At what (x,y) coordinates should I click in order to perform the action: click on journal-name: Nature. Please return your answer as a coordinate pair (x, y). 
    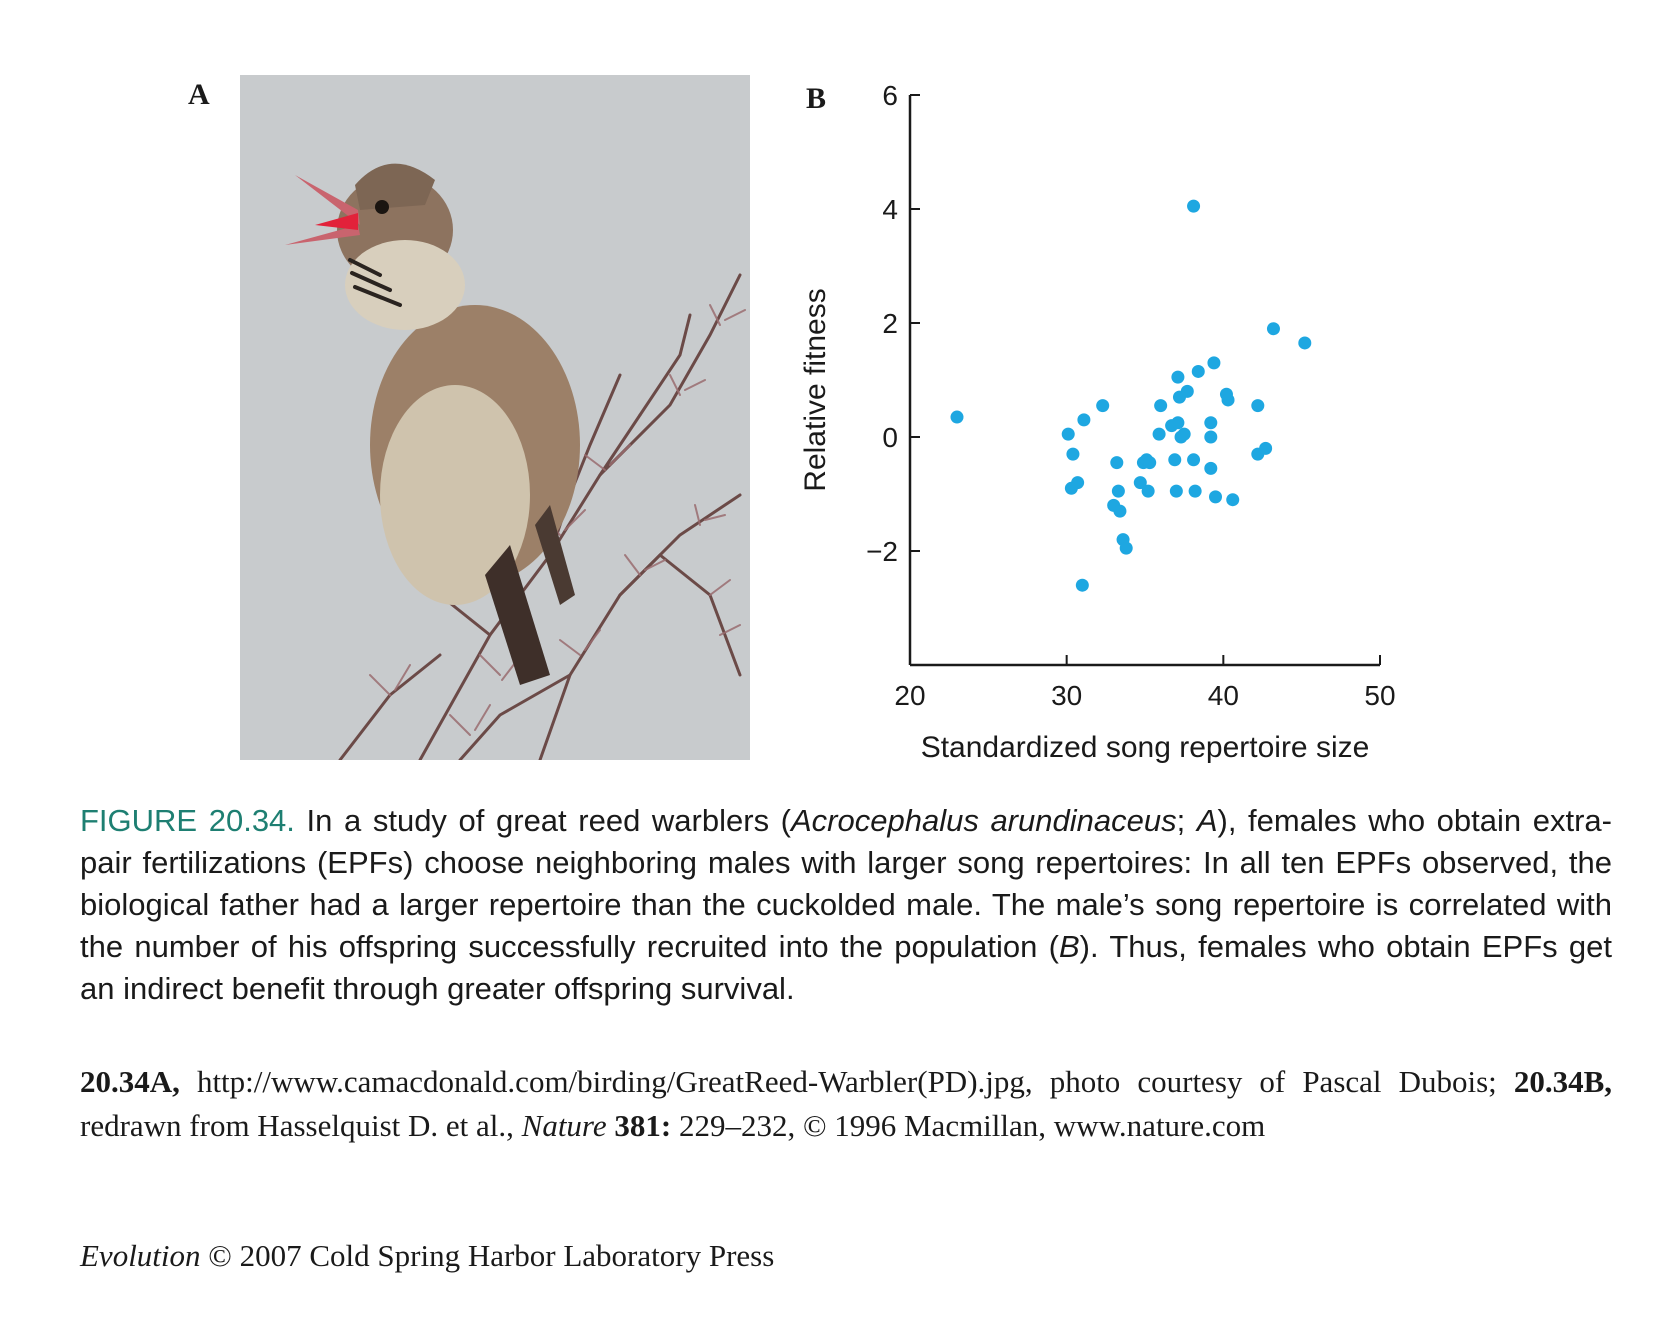
    Looking at the image, I should click on (564, 1125).